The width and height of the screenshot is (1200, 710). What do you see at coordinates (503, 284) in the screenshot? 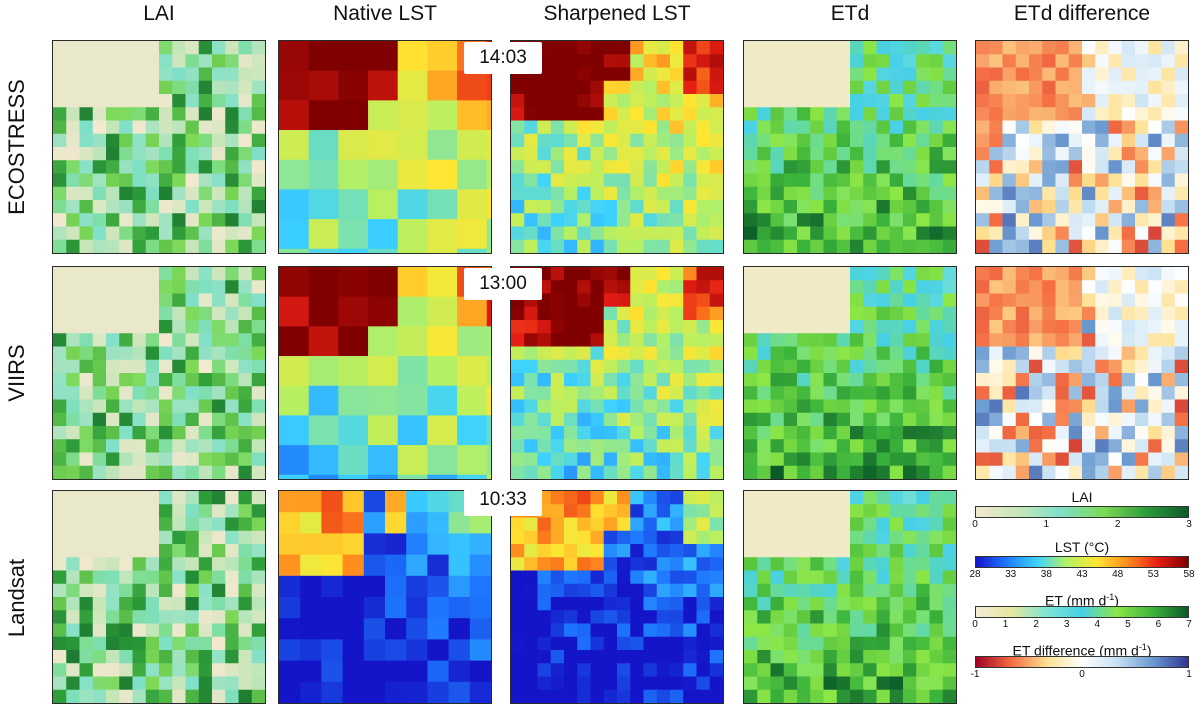
I see `time-badge-viirs: 13:00` at bounding box center [503, 284].